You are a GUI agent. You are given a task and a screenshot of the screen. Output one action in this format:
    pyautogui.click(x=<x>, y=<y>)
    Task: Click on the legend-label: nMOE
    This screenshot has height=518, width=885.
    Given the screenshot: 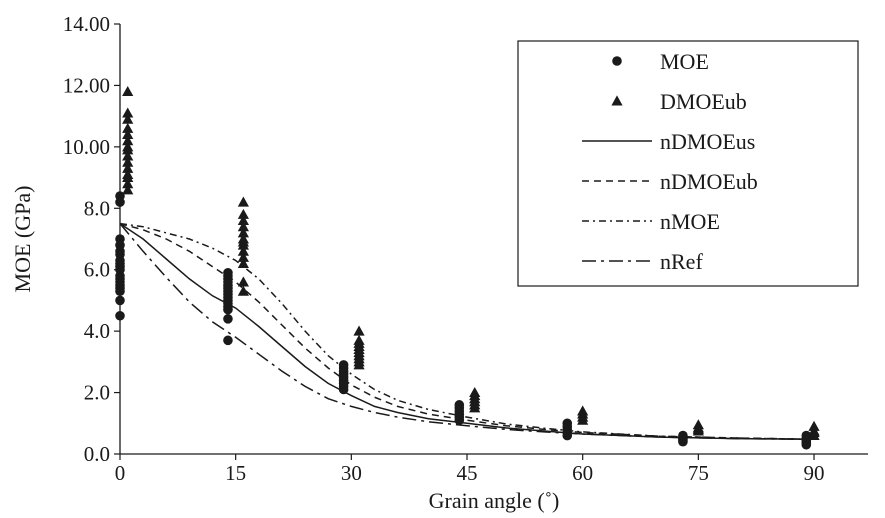 What is the action you would take?
    pyautogui.click(x=690, y=221)
    